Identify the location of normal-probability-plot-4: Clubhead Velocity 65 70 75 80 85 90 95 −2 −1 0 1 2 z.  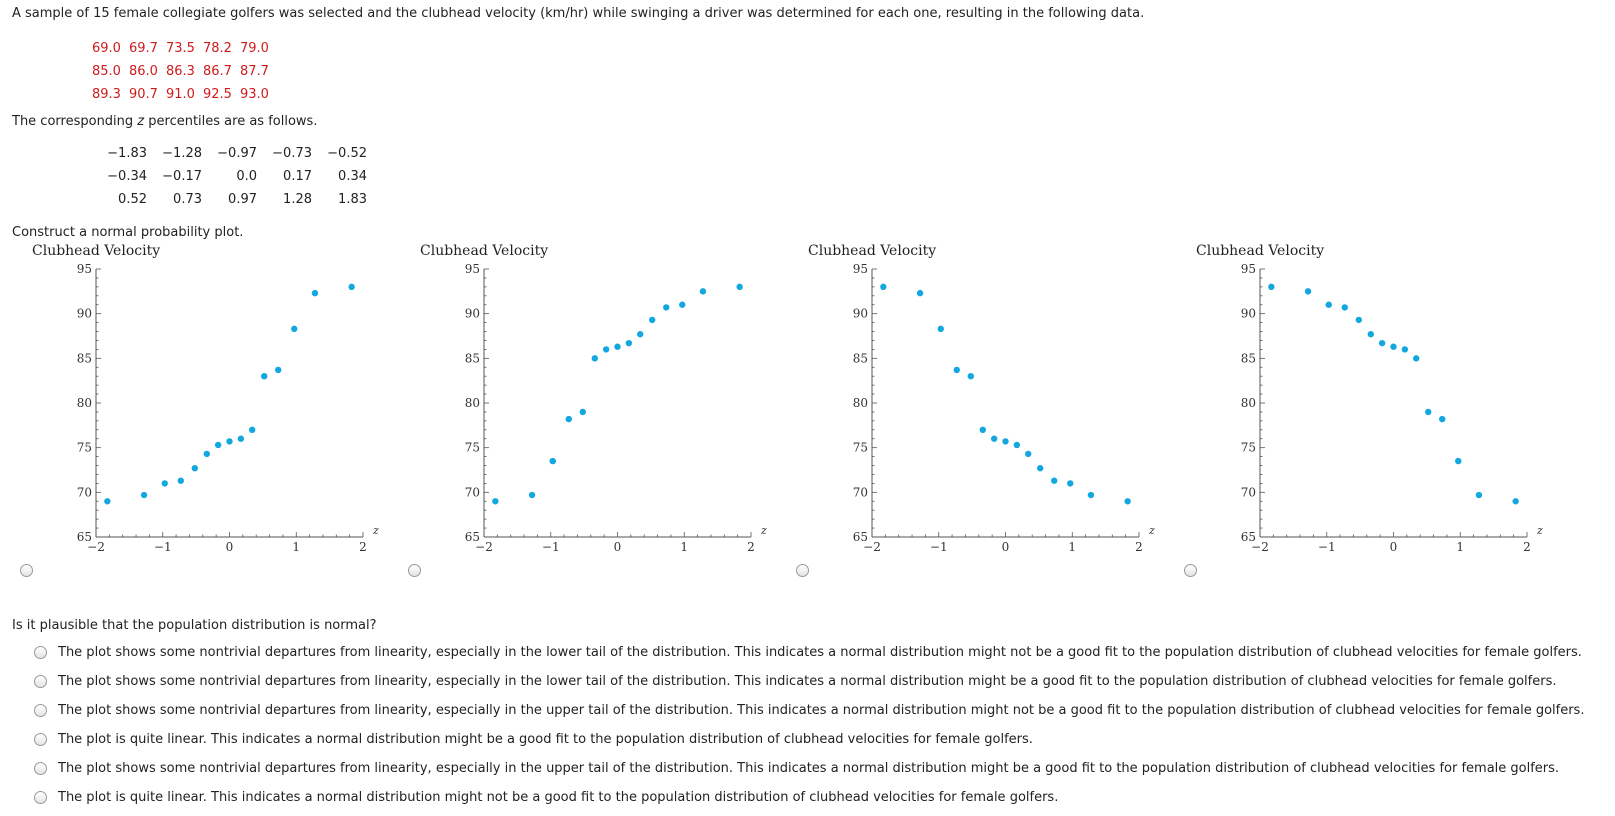
(1382, 409).